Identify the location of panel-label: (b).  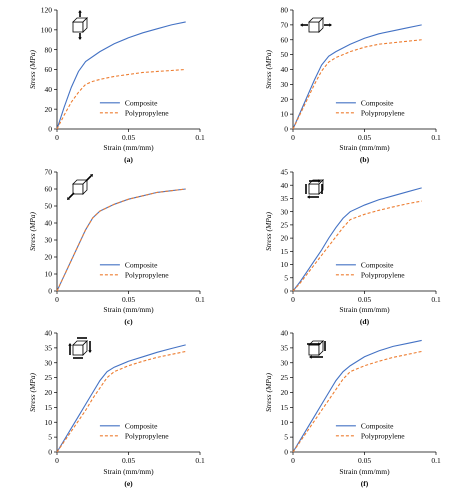
(365, 159).